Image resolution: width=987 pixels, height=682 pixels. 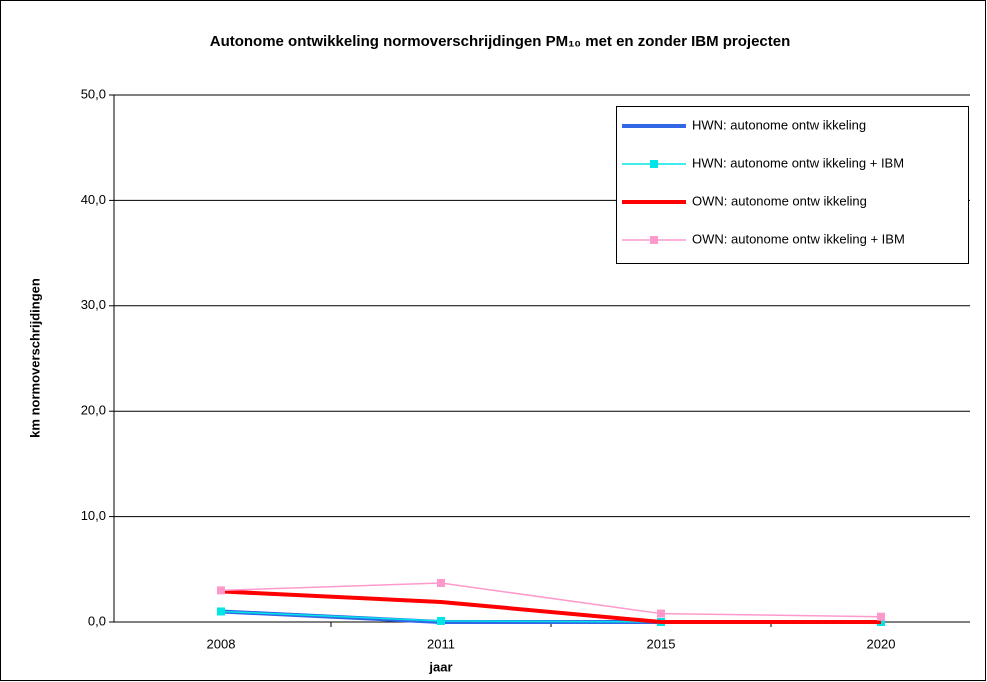 I want to click on y-tick-label: 30,0, so click(x=93, y=304).